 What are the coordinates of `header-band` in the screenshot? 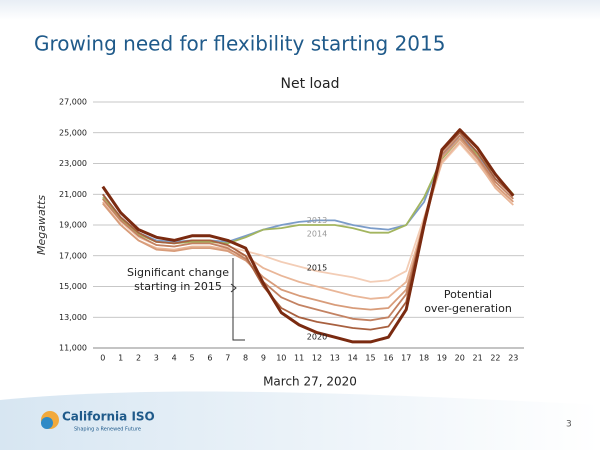 It's located at (300, 10).